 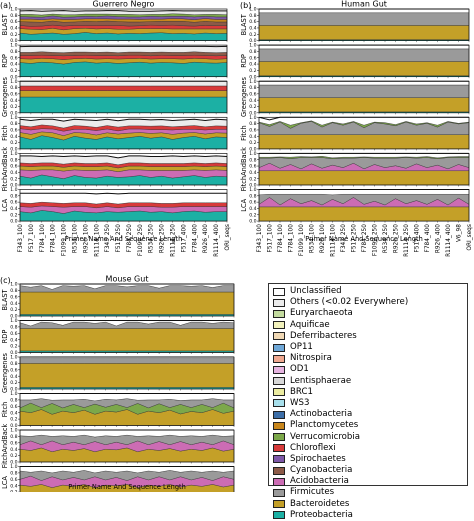 What do you see at coordinates (368, 313) in the screenshot?
I see `legend-item: Euryarchaeota` at bounding box center [368, 313].